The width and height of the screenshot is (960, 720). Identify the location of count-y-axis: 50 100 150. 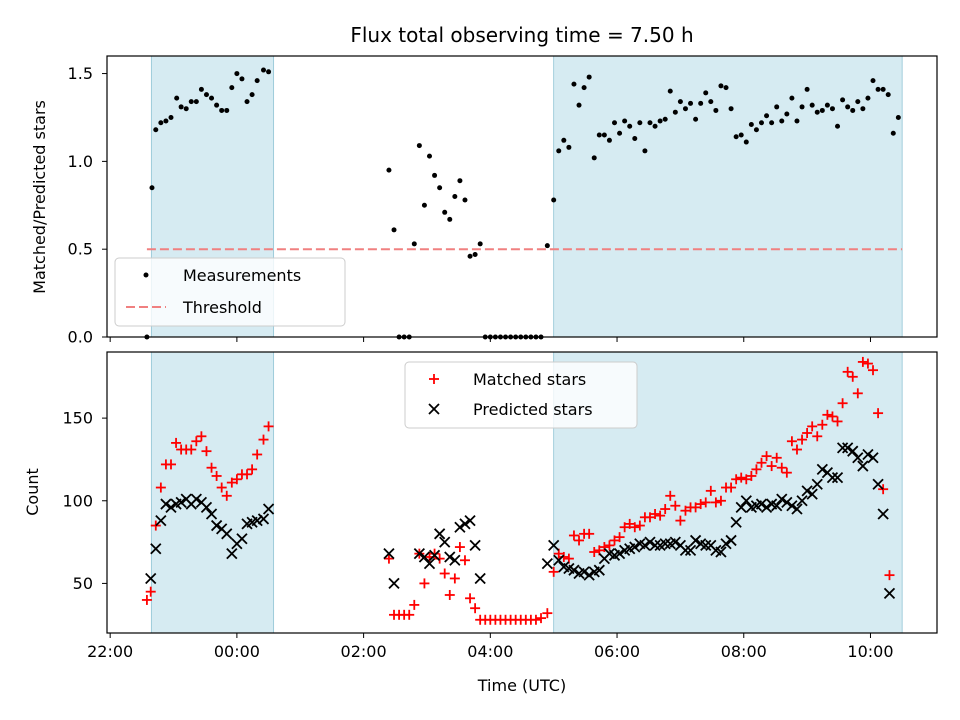
(84, 501).